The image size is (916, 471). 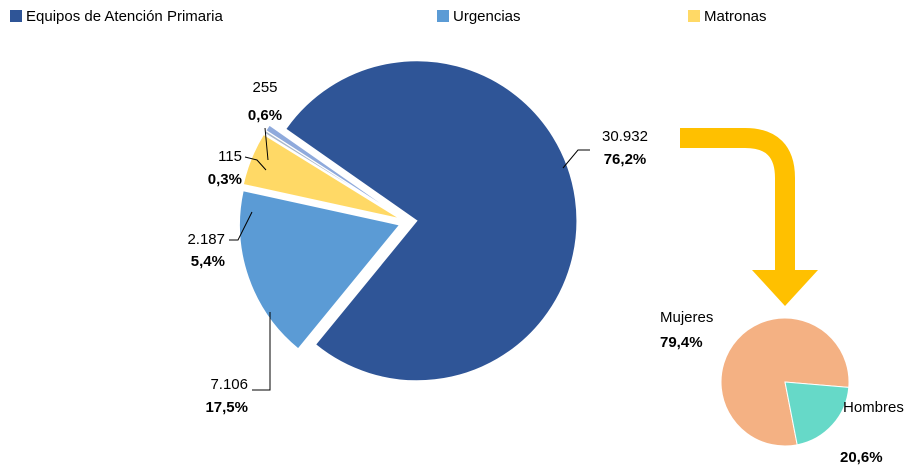 What do you see at coordinates (861, 457) in the screenshot?
I see `percent-label: 20,6%` at bounding box center [861, 457].